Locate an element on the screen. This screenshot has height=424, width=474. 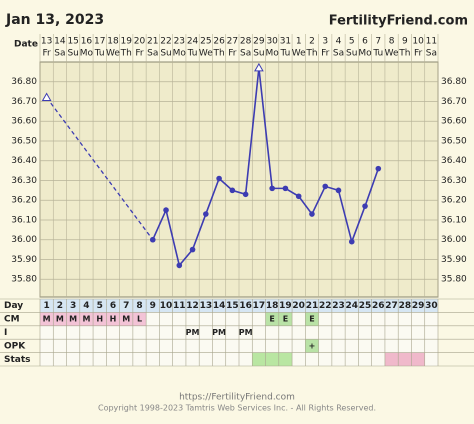
date-label: 11 is located at coordinates (431, 42).